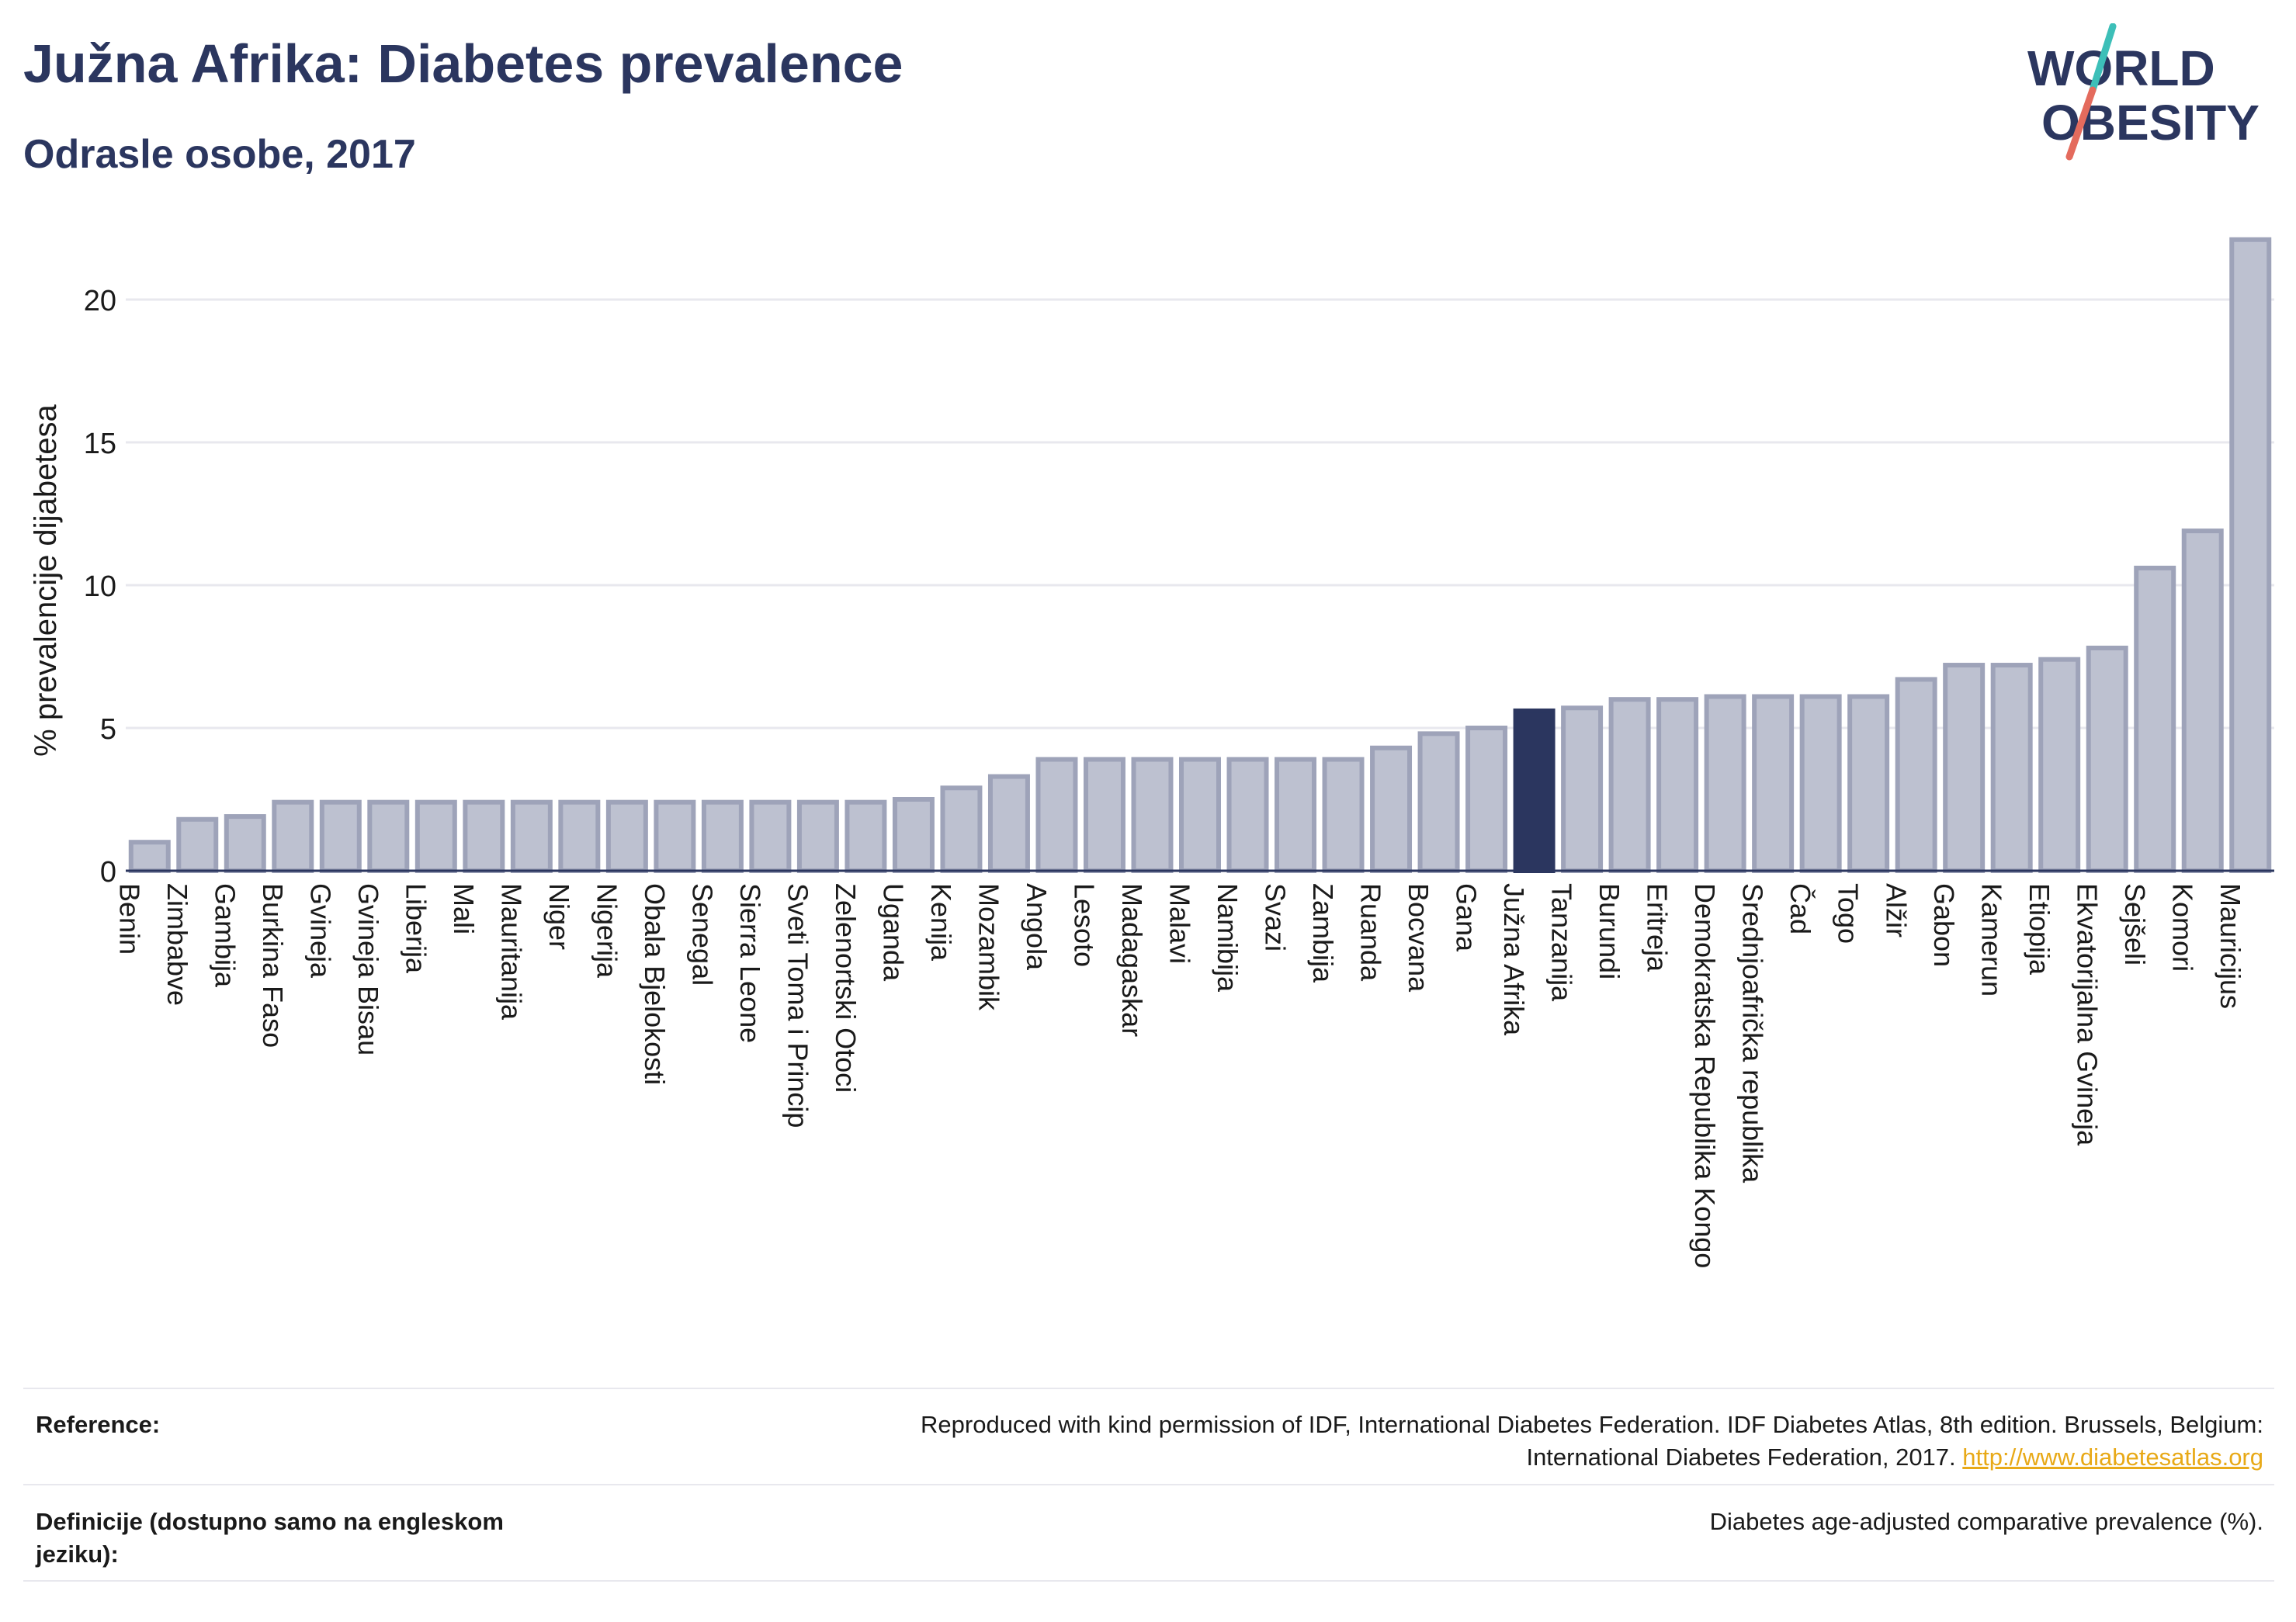 The image size is (2296, 1622). What do you see at coordinates (559, 916) in the screenshot?
I see `x-tick-label: Niger` at bounding box center [559, 916].